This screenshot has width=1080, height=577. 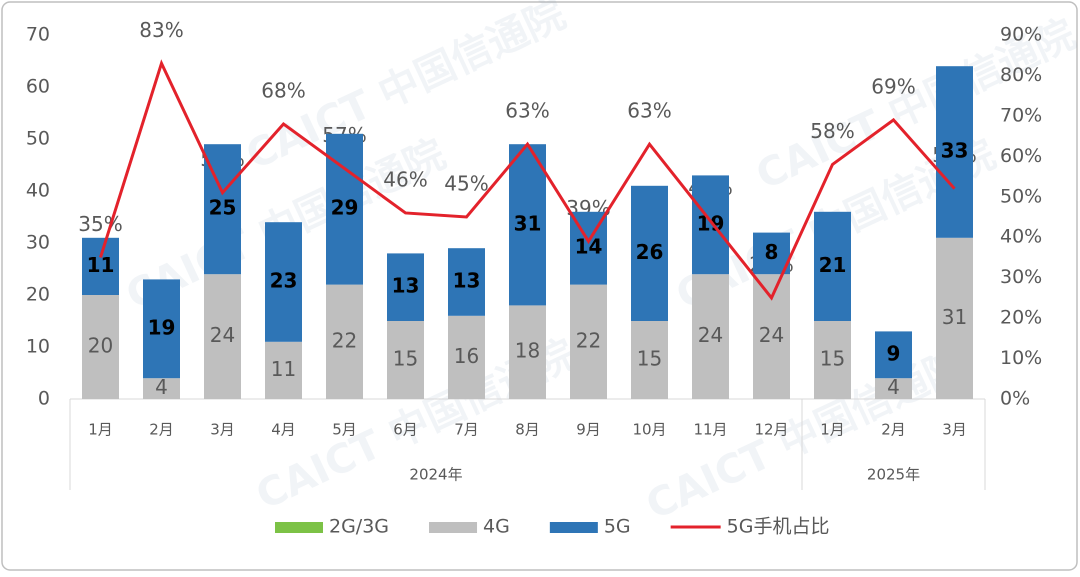 What do you see at coordinates (405, 430) in the screenshot?
I see `x-tick-label: 6月` at bounding box center [405, 430].